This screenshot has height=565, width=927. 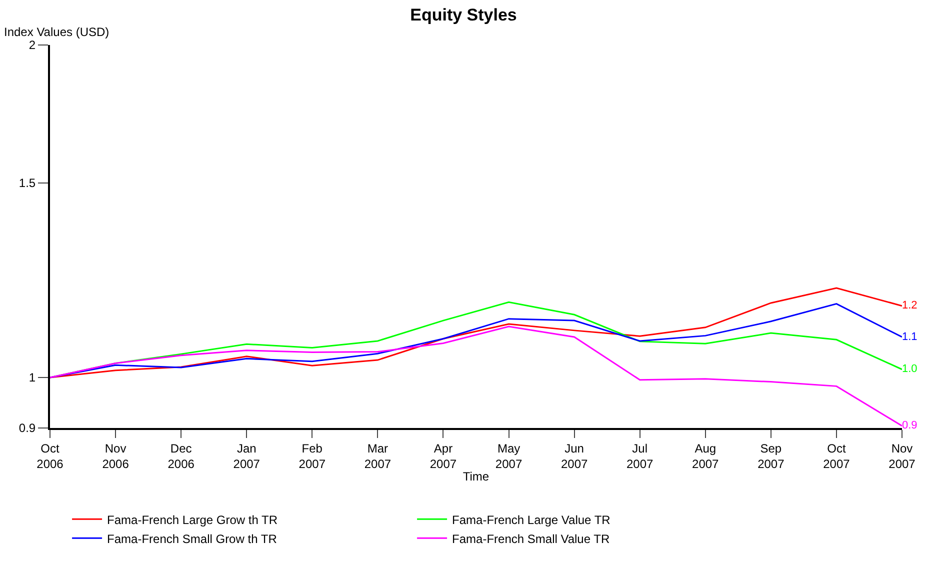 I want to click on data-label: 0.9, so click(x=910, y=426).